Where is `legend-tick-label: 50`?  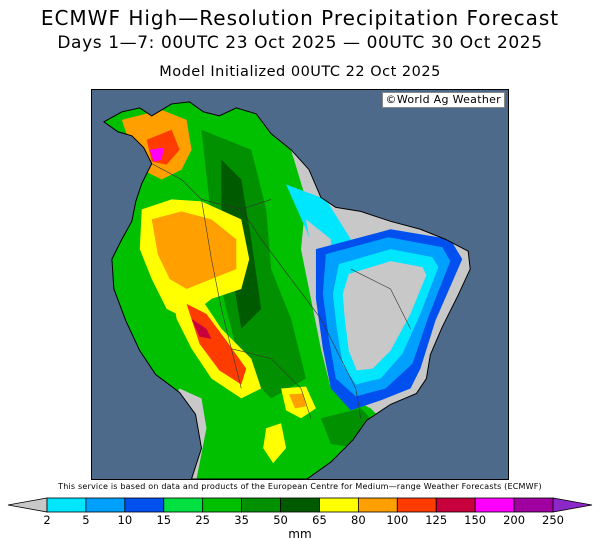 legend-tick-label: 50 is located at coordinates (280, 520).